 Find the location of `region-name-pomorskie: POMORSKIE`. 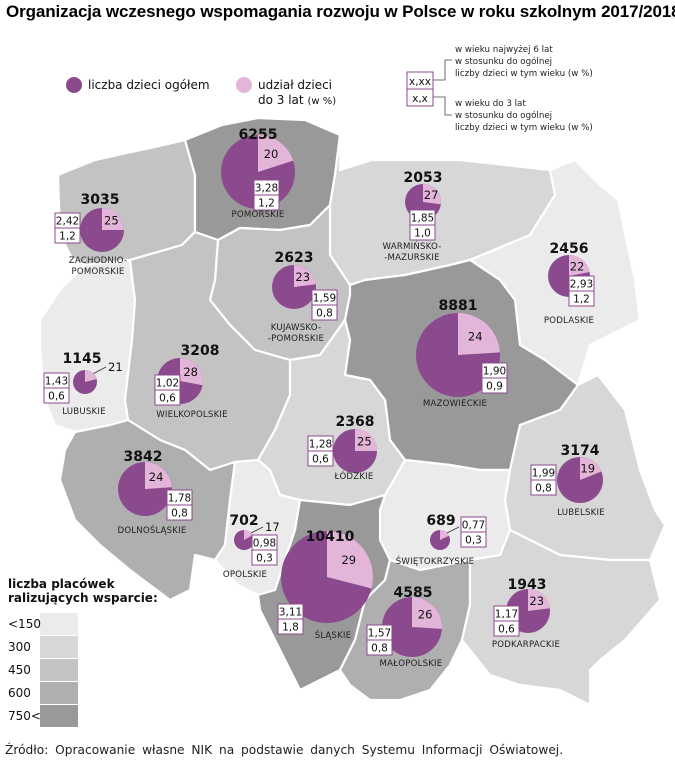

region-name-pomorskie: POMORSKIE is located at coordinates (258, 215).